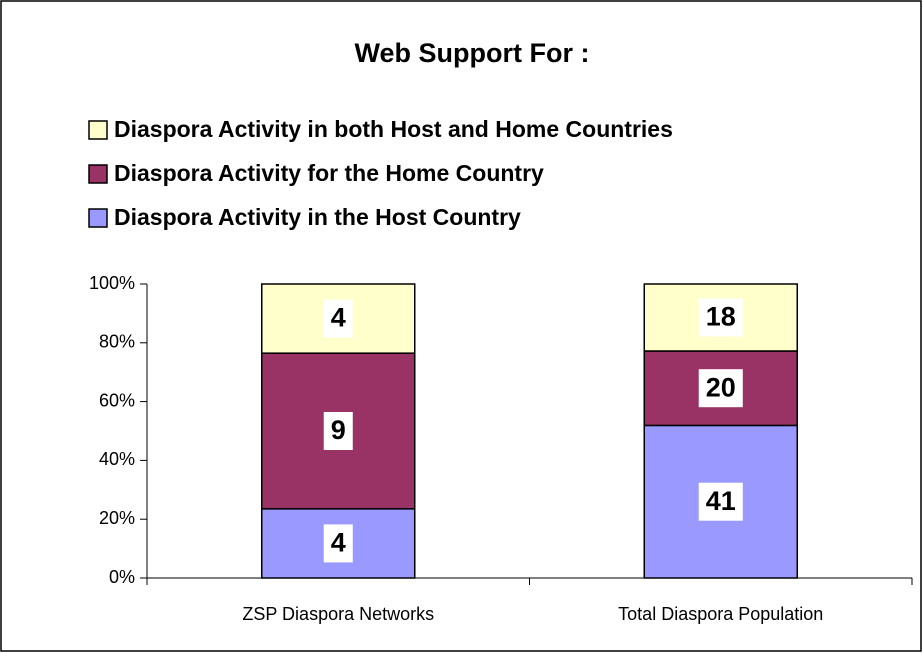 The image size is (923, 653). What do you see at coordinates (472, 53) in the screenshot?
I see `chart-title: Web Support For :` at bounding box center [472, 53].